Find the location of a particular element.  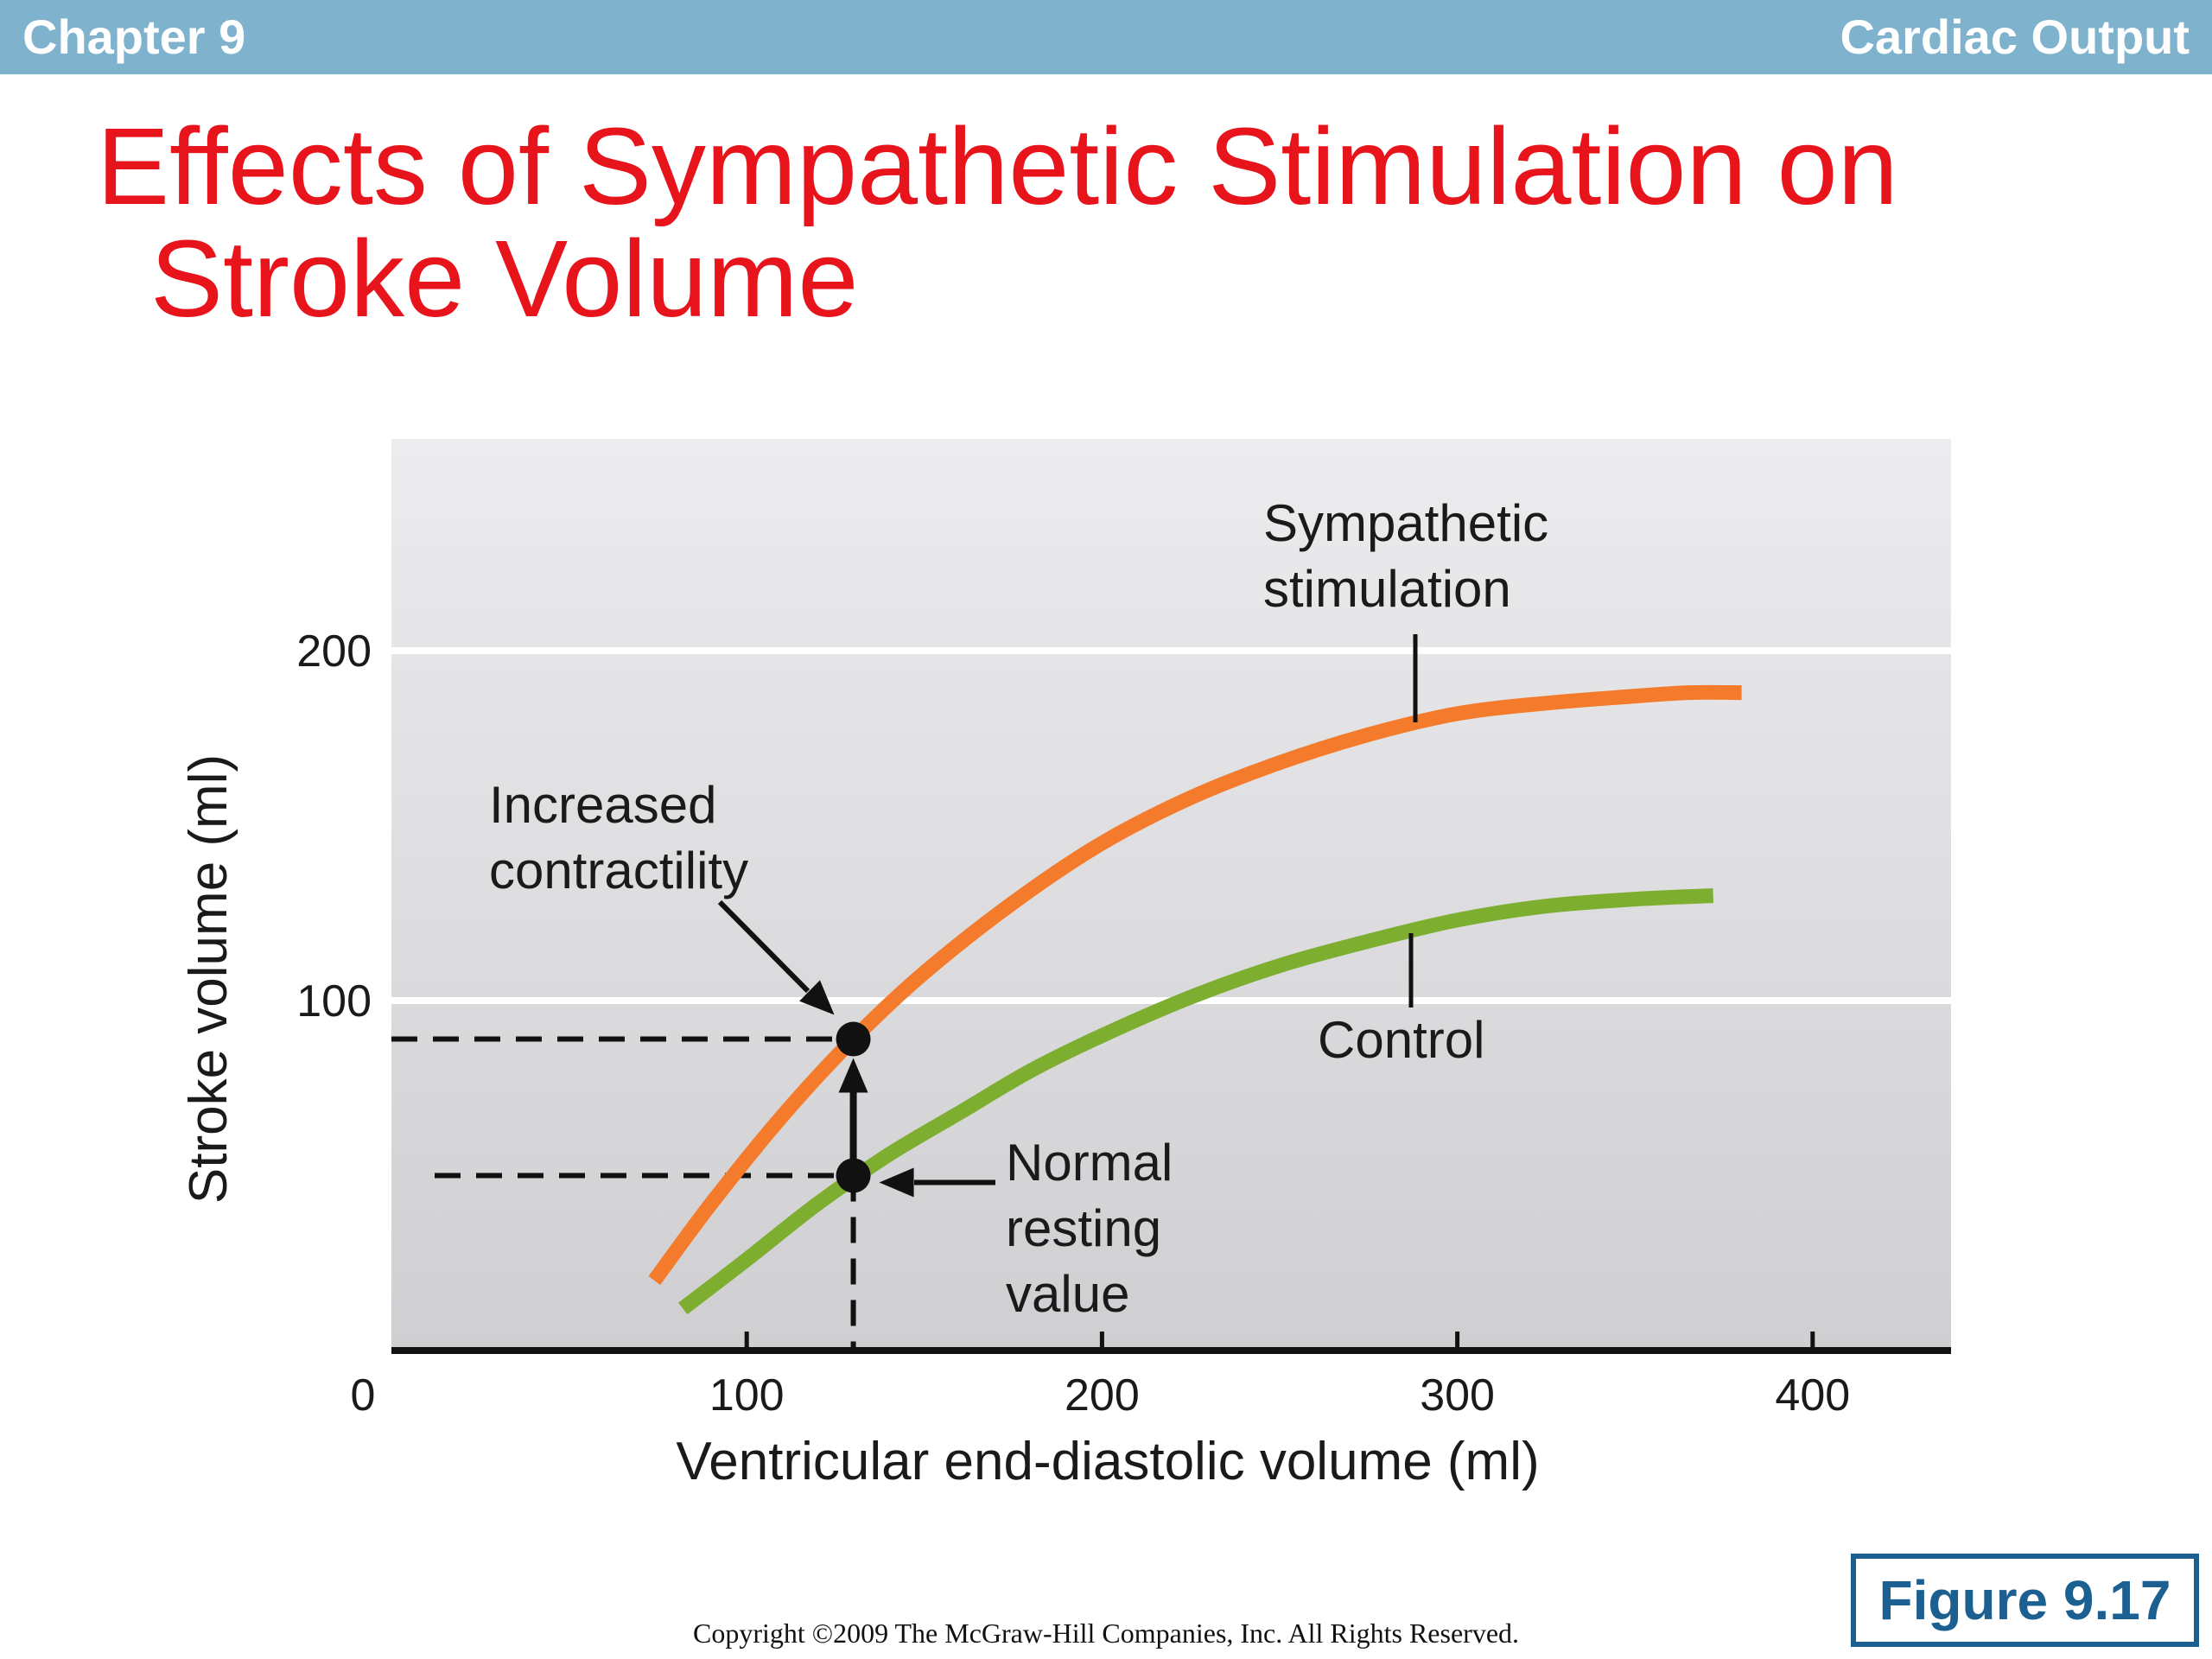

series-control-line is located at coordinates (1196, 1101).